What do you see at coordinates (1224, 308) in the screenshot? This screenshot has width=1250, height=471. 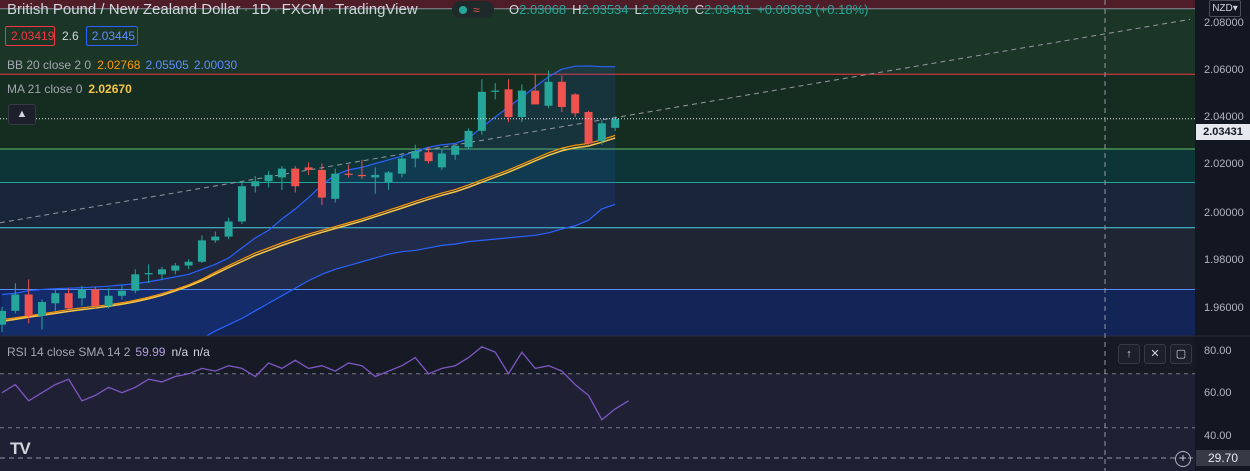 I see `price-tick: 1.96000` at bounding box center [1224, 308].